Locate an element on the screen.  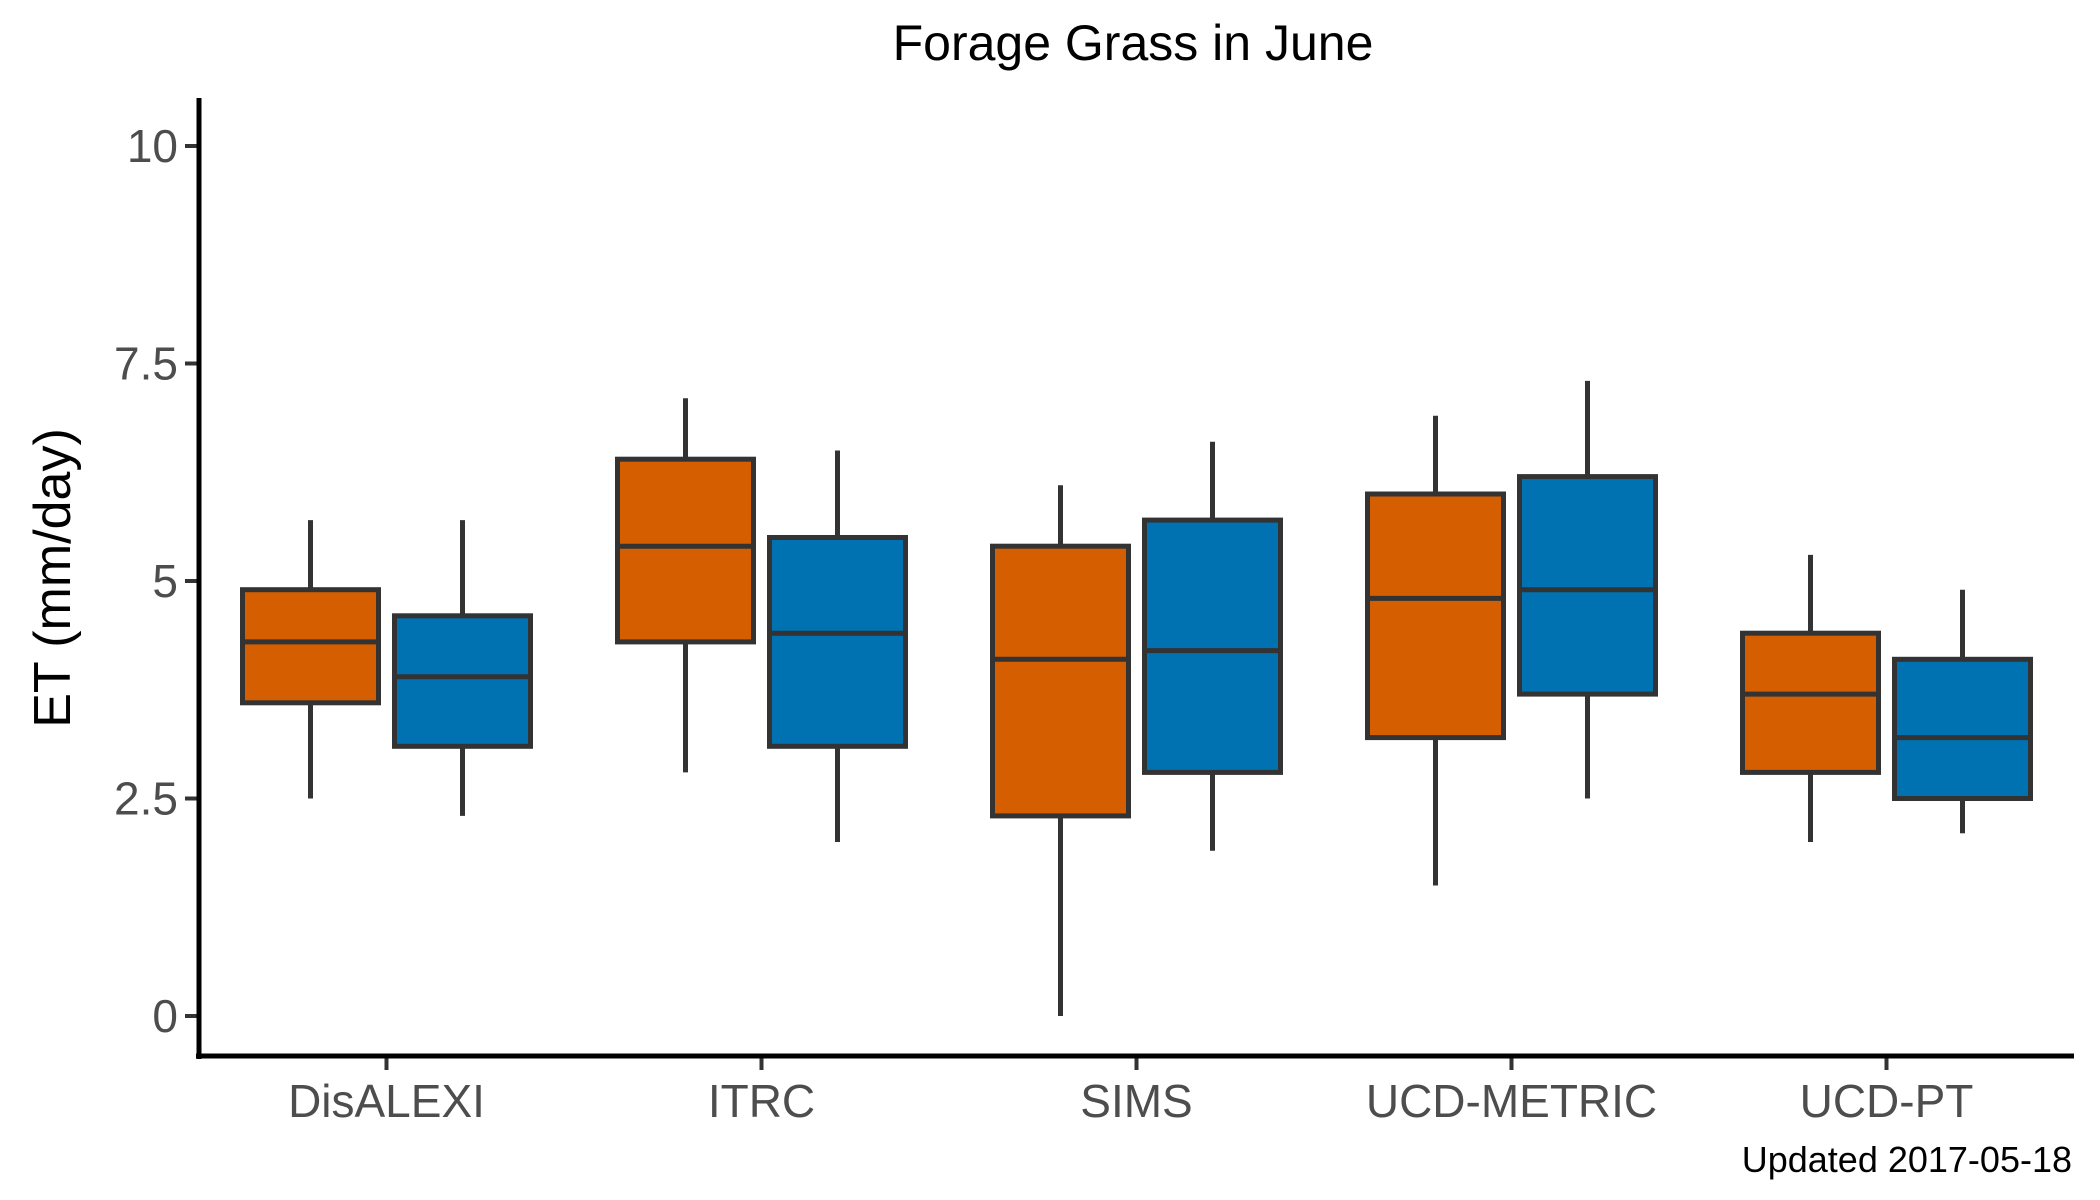
x-axis-ticks: DisALEXI ITRC SIMS UCD-METRIC UCD-PT is located at coordinates (1130, 1091).